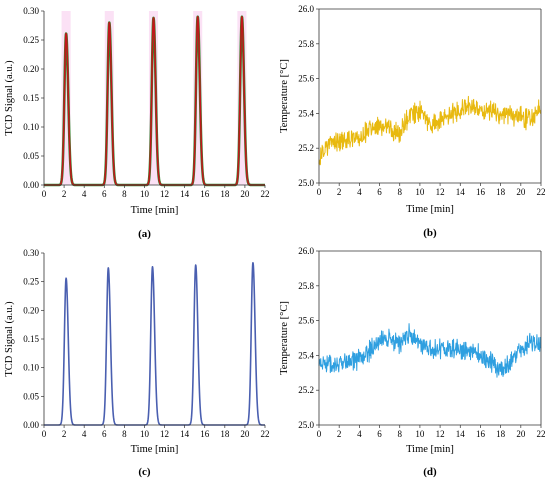 Image resolution: width=550 pixels, height=485 pixels. I want to click on panel-label: (d), so click(430, 472).